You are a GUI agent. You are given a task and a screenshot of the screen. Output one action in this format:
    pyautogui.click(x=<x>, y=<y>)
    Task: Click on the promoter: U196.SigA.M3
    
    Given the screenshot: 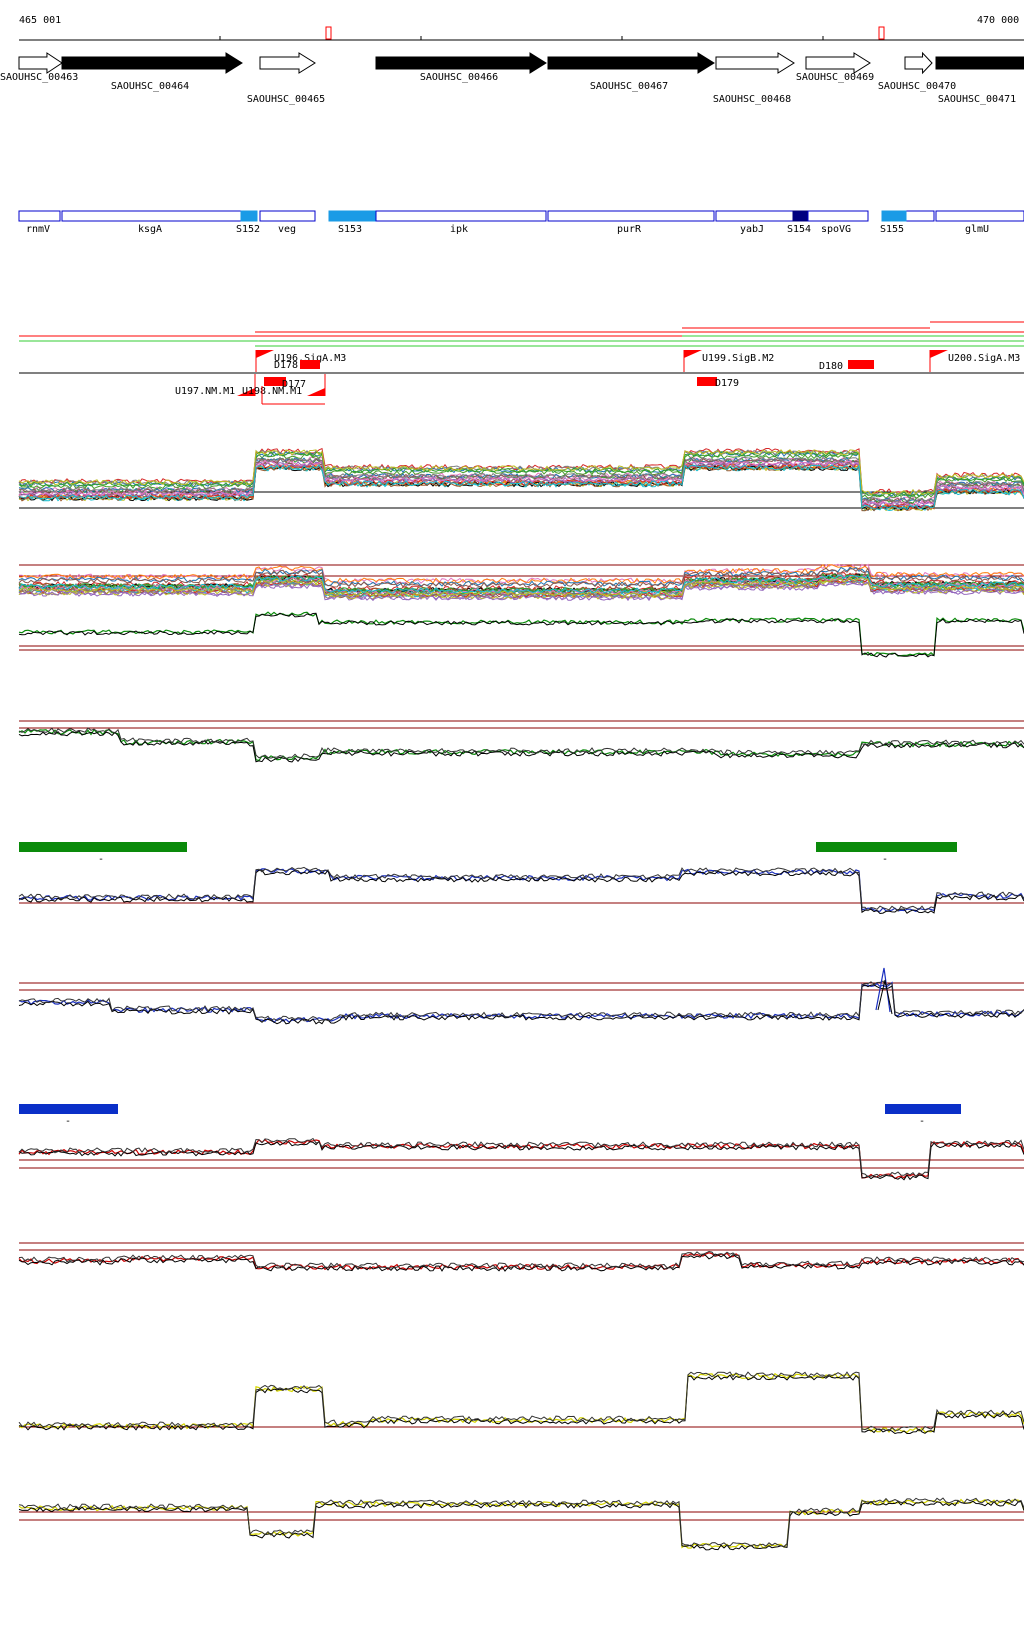 What is the action you would take?
    pyautogui.click(x=300, y=361)
    